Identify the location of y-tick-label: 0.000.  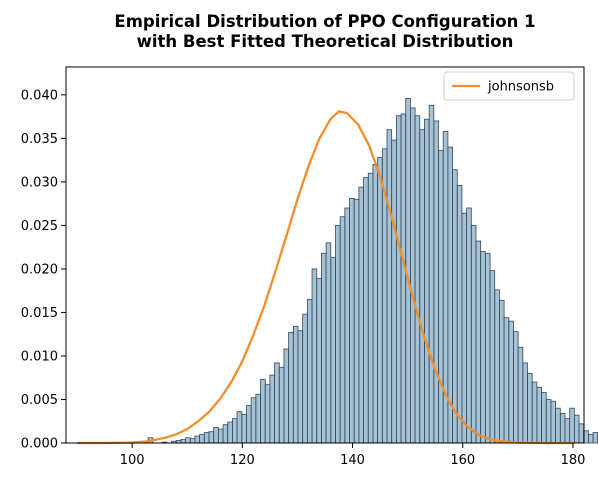
(39, 444).